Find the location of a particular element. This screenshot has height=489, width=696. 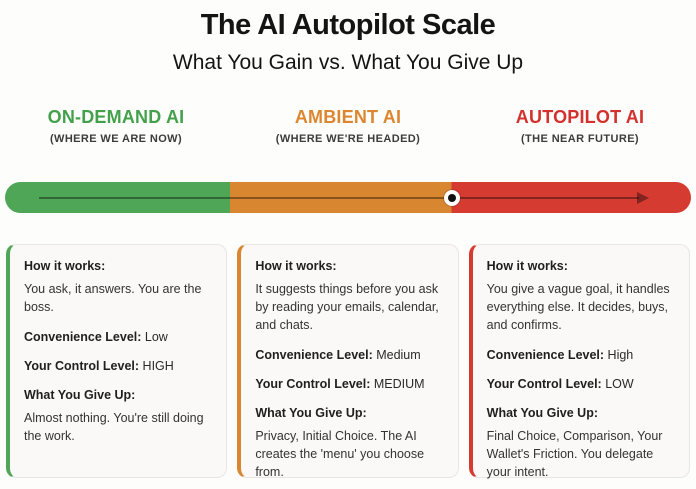

control-level-row: Your Control Level: LOW is located at coordinates (582, 384).